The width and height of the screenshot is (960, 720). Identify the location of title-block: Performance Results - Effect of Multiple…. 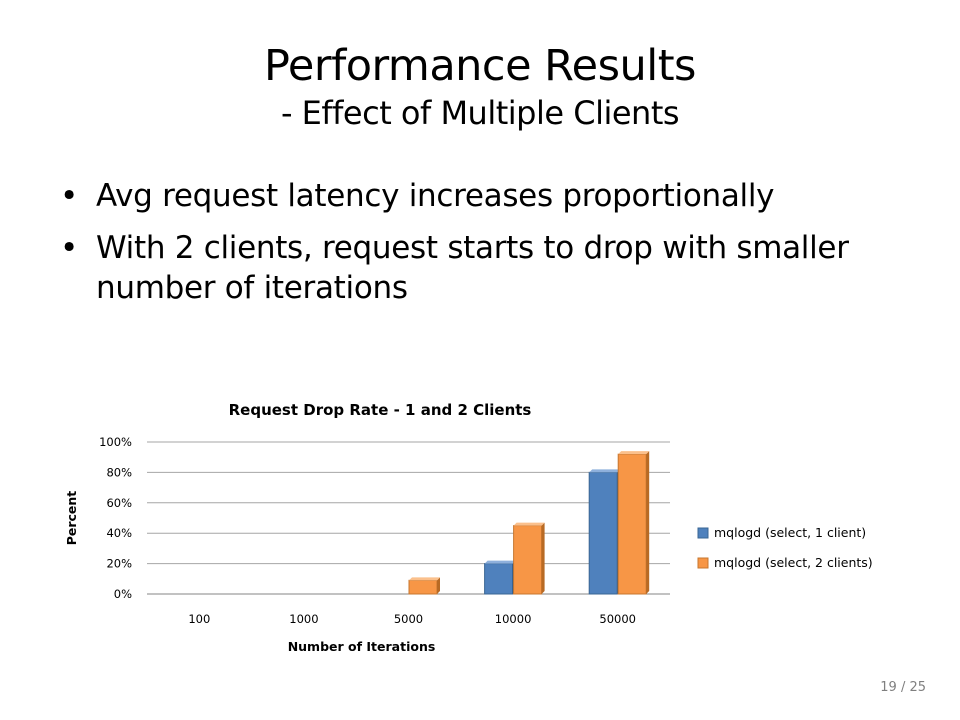
(480, 87).